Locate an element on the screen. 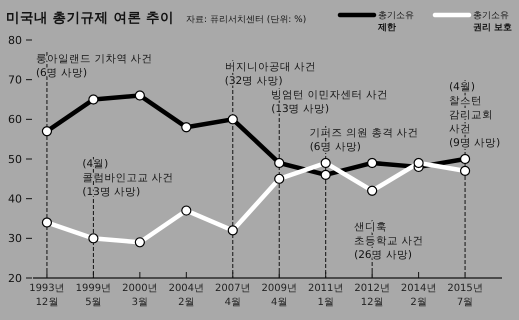 This screenshot has width=519, height=320. y-tick-label: 70 is located at coordinates (15, 80).